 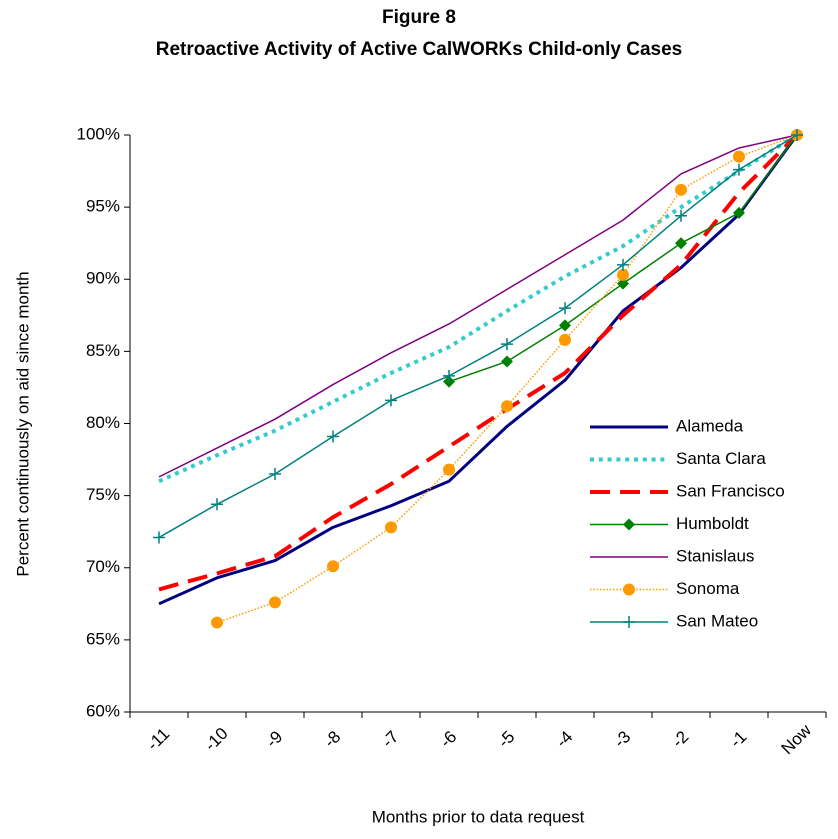 I want to click on chart-title: Figure 8, so click(x=419, y=17).